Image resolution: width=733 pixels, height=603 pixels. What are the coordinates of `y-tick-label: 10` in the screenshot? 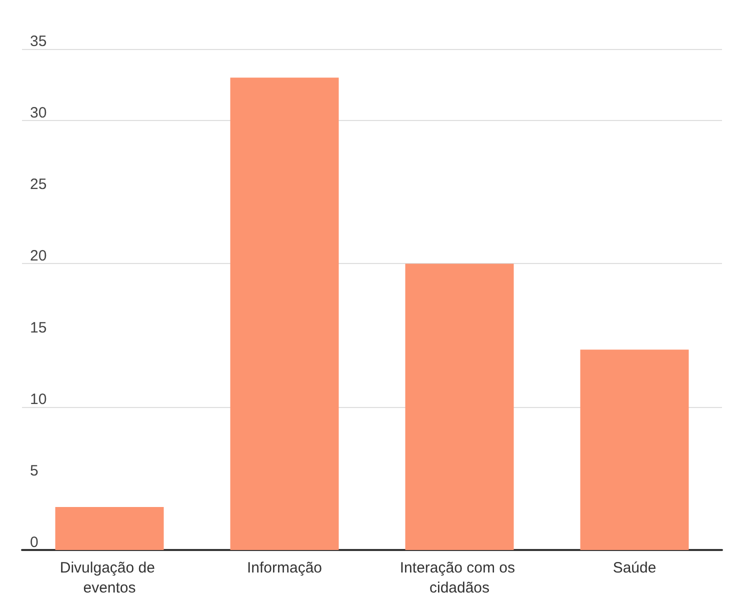 It's located at (38, 399).